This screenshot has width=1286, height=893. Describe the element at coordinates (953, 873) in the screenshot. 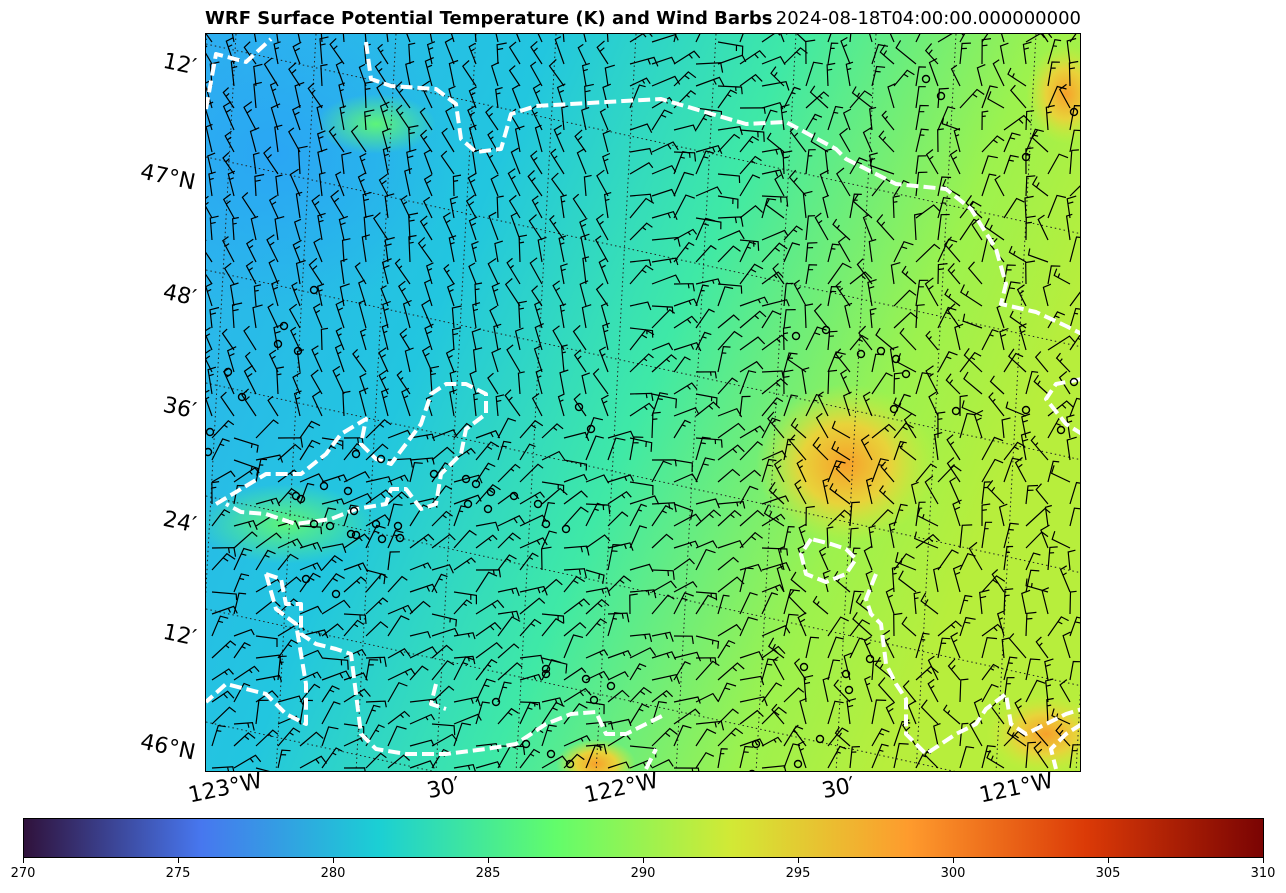

I see `colorbar-tick-label: 300` at that location.